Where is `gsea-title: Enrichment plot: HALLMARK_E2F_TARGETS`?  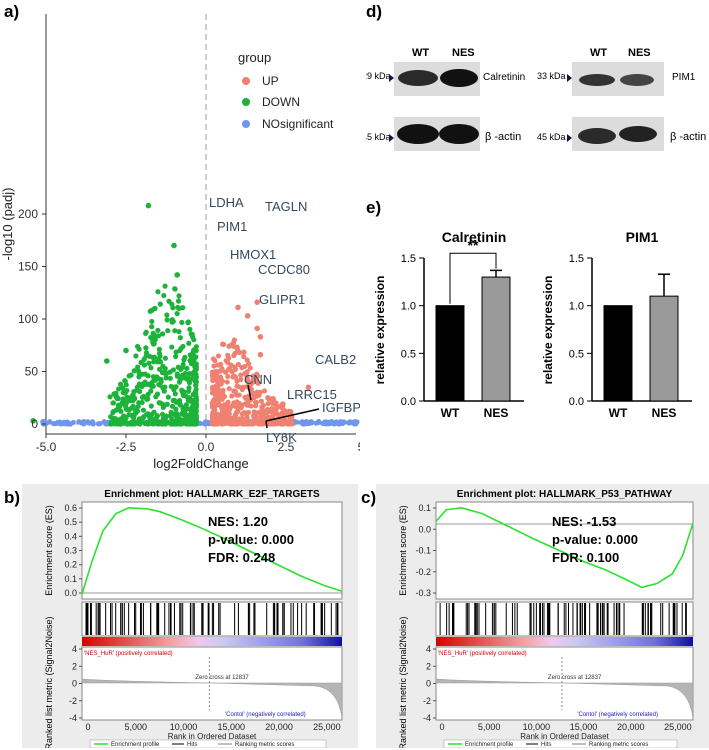
gsea-title: Enrichment plot: HALLMARK_E2F_TARGETS is located at coordinates (212, 494).